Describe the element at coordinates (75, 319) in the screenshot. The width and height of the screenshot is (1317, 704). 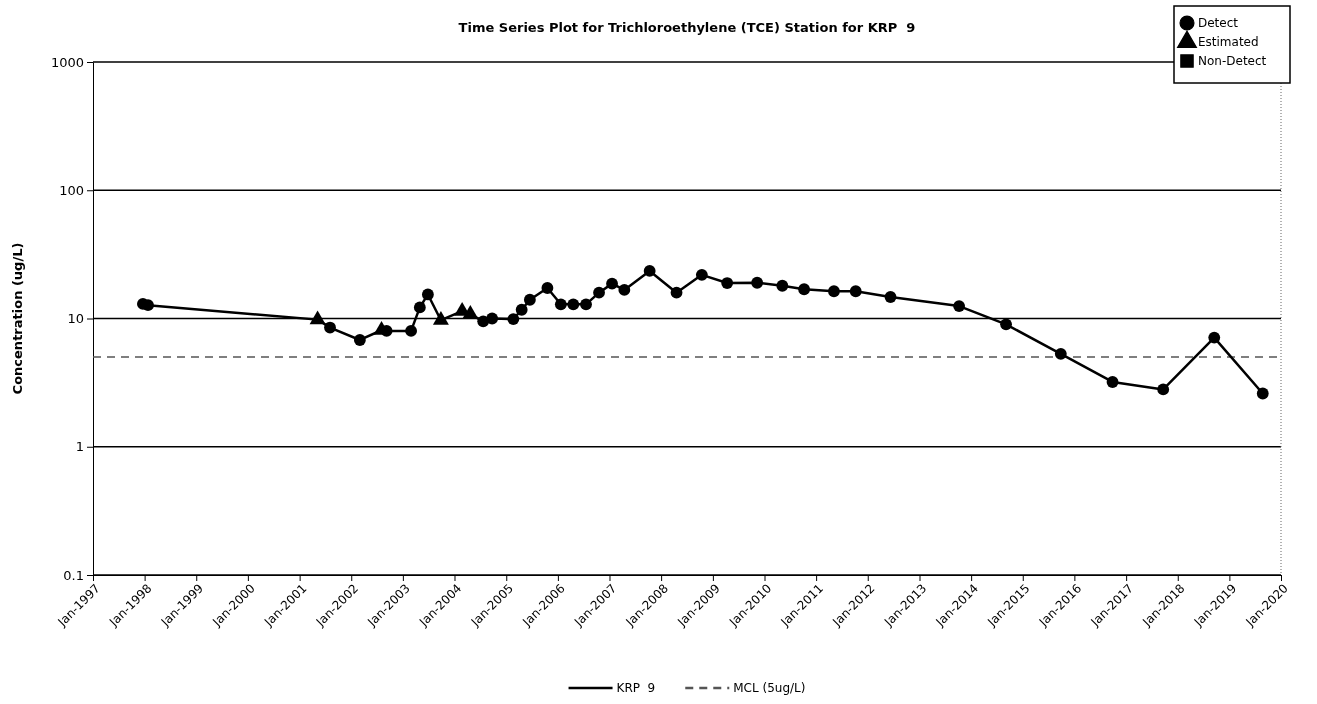
I see `y-tick-label: 10` at that location.